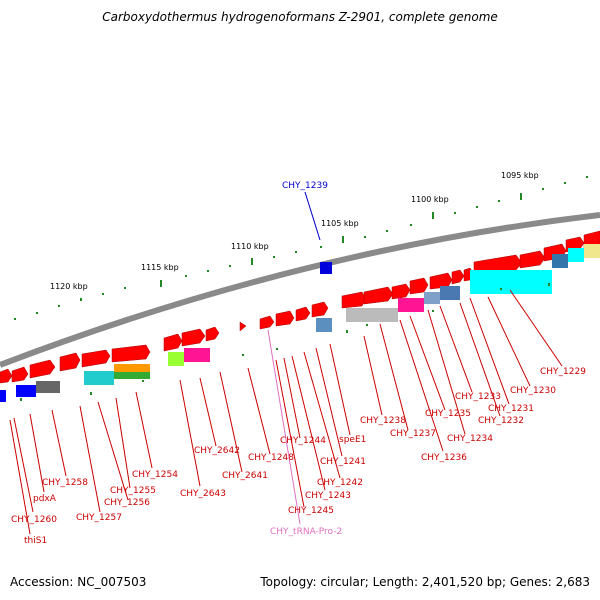 This screenshot has width=600, height=600. What do you see at coordinates (245, 476) in the screenshot?
I see `gene-label: CHY_2641` at bounding box center [245, 476].